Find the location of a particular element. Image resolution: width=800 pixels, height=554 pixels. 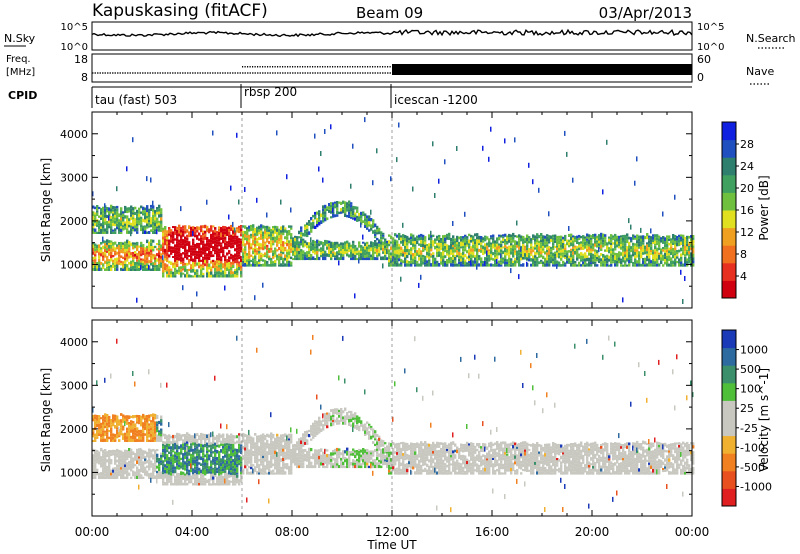

colorbar-segment is located at coordinates (729, 271).